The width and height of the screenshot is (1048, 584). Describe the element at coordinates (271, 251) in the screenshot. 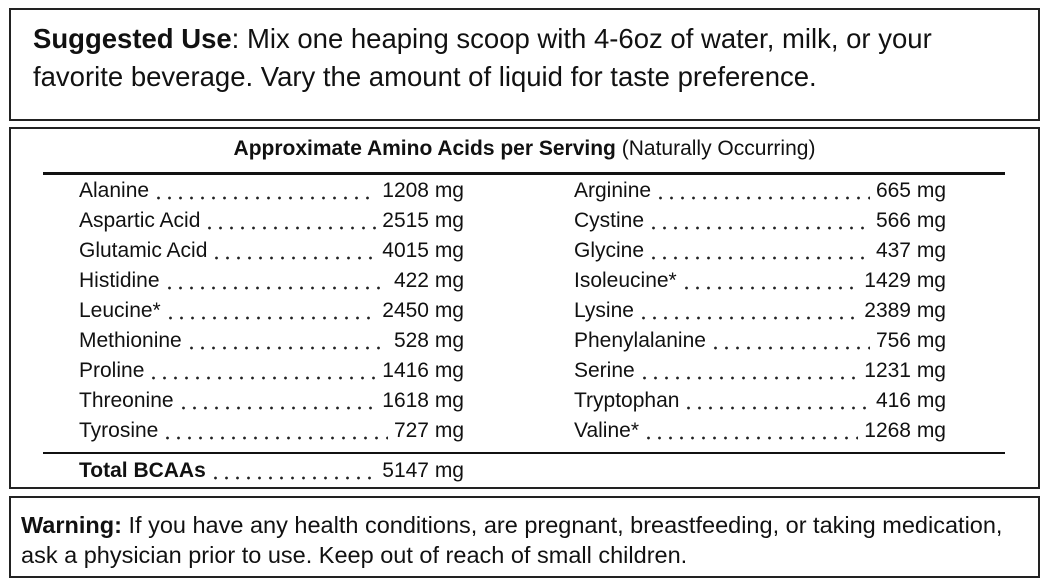

I see `amino-row: Glutamic Acid 4015 mg` at that location.